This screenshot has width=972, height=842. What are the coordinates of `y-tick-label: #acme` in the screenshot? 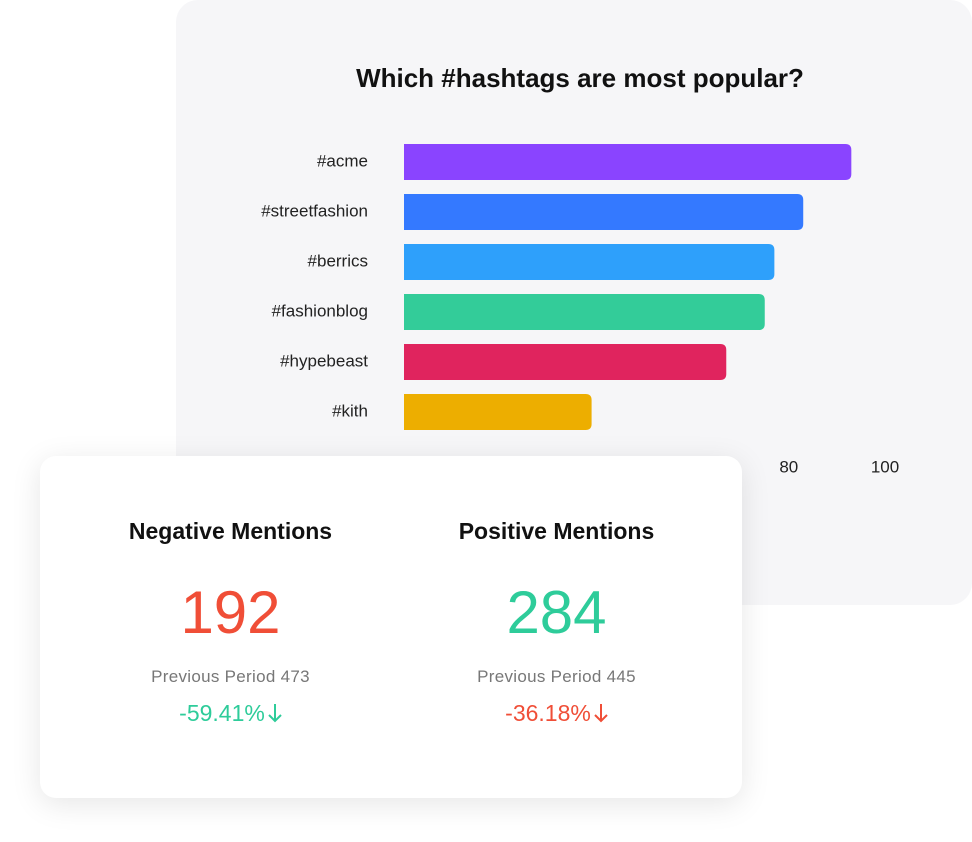 It's located at (342, 160).